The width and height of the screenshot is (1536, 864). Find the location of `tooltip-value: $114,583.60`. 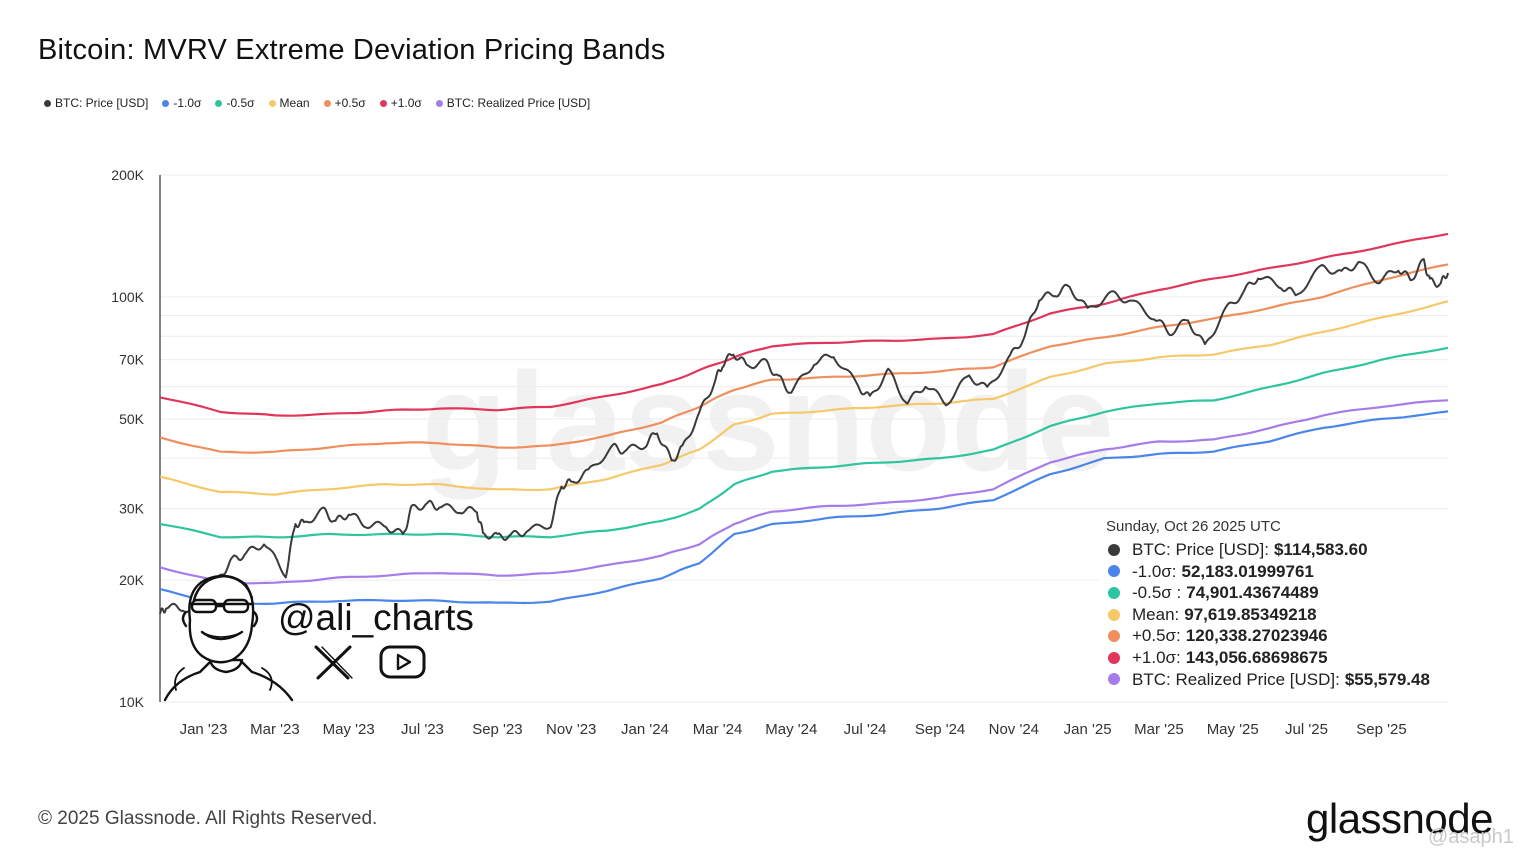

tooltip-value: $114,583.60 is located at coordinates (1320, 549).